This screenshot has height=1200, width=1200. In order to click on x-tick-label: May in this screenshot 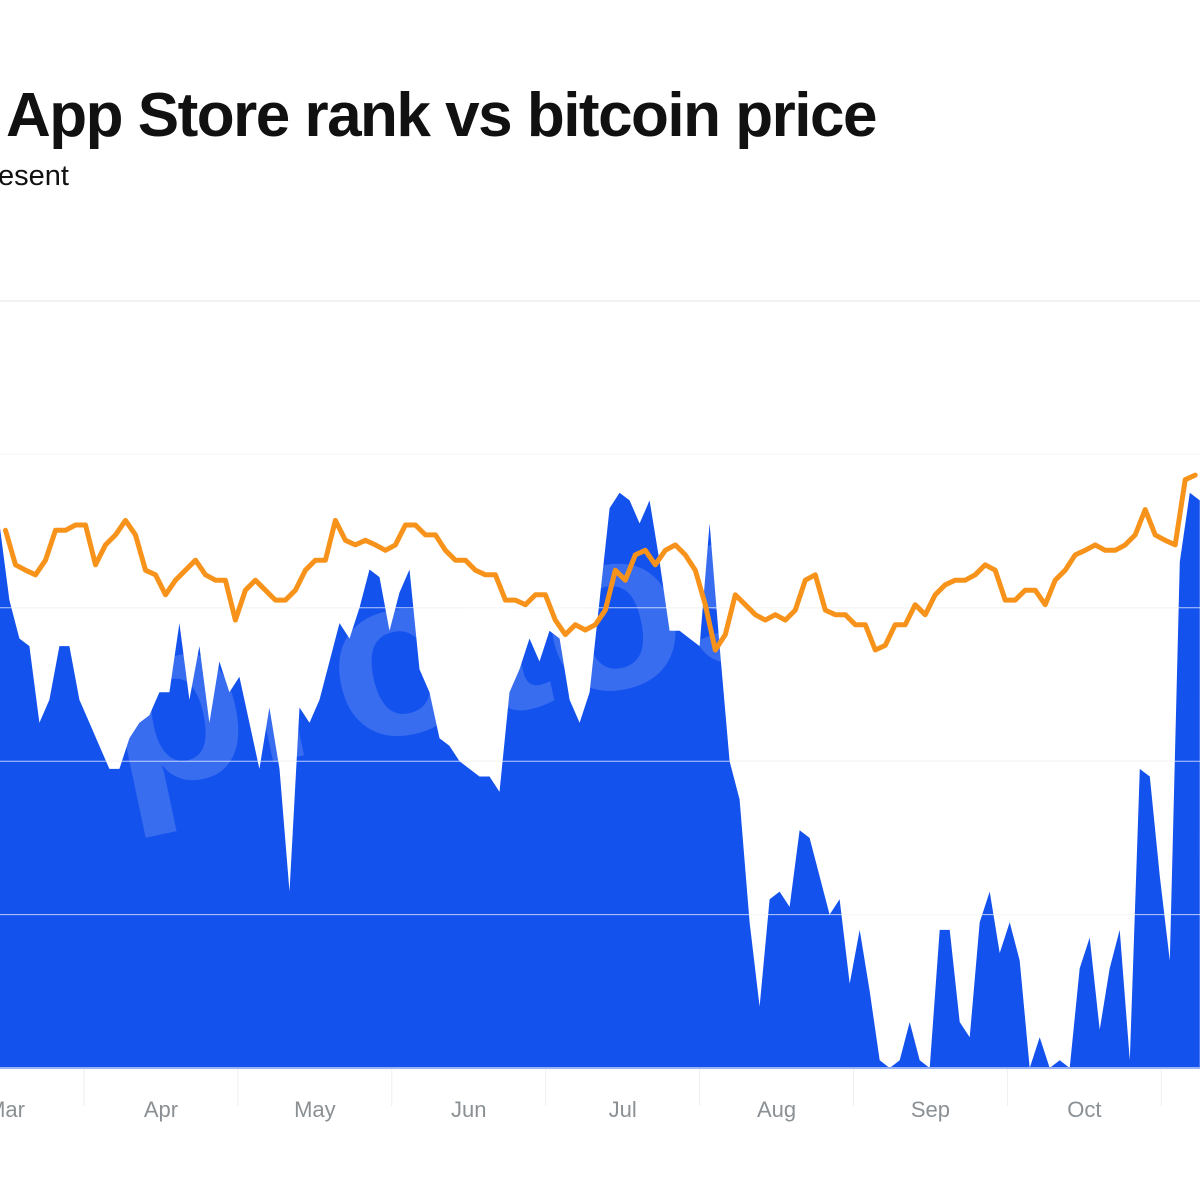, I will do `click(315, 1109)`.